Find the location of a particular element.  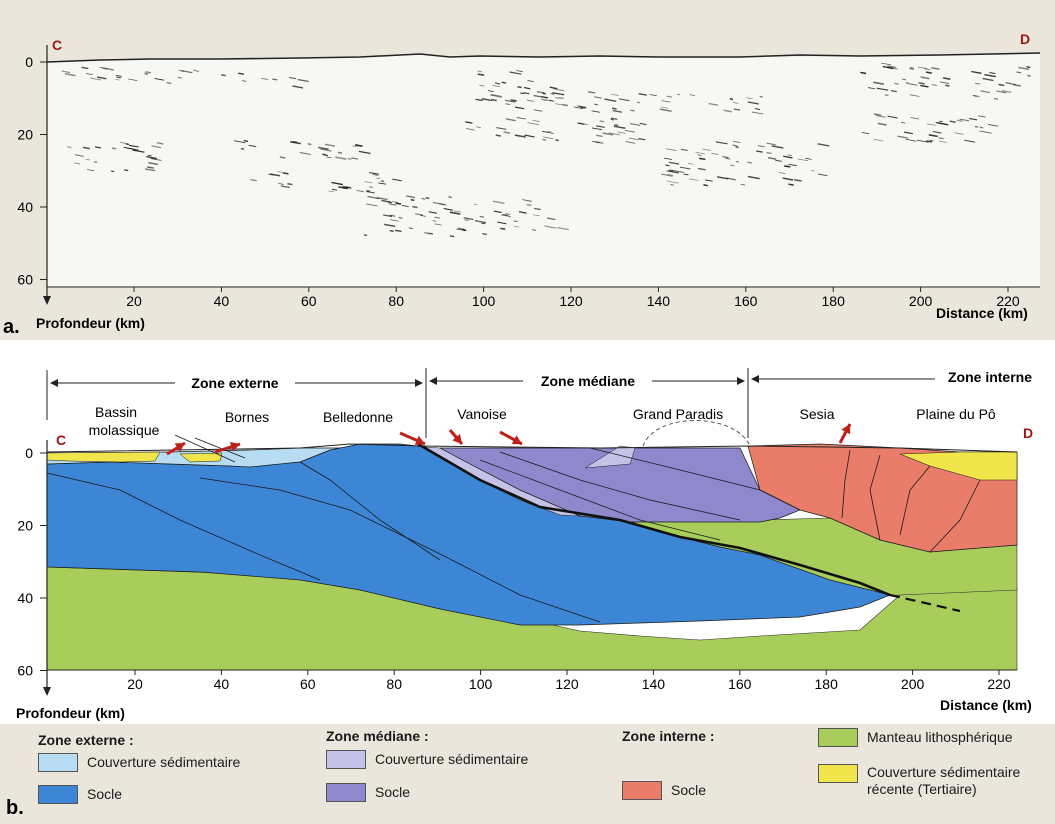

panel-b-label: b. is located at coordinates (15, 808).